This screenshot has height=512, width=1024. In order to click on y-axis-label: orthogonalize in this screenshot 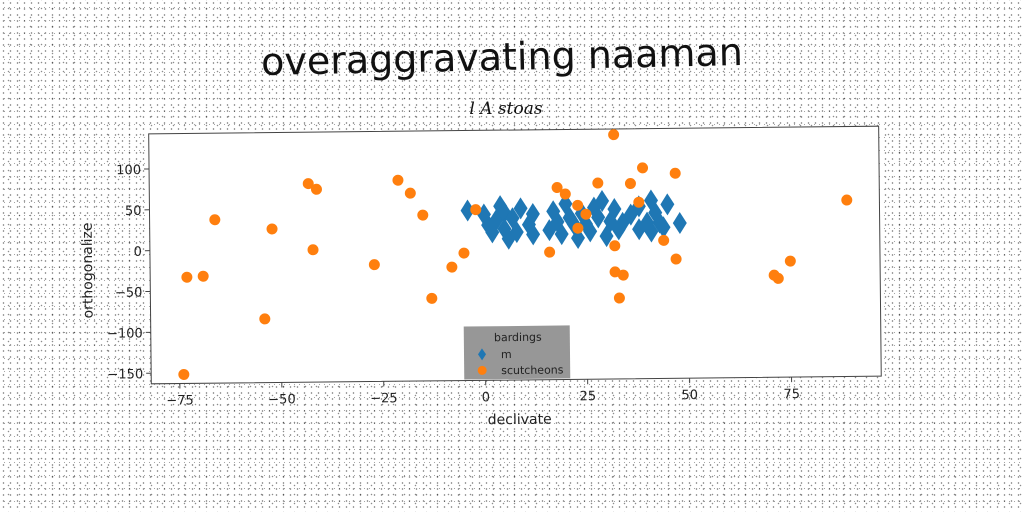, I will do `click(88, 270)`.